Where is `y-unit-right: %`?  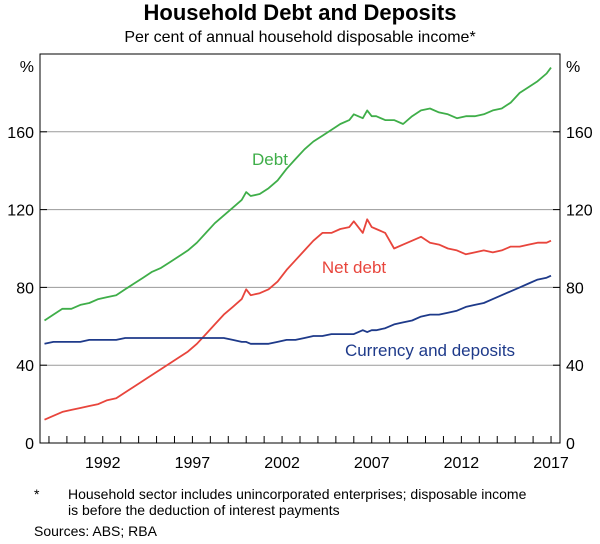 y-unit-right: % is located at coordinates (573, 67).